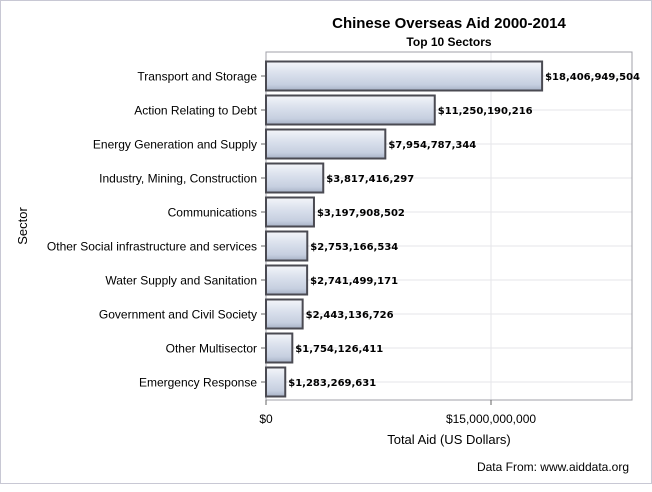  What do you see at coordinates (197, 77) in the screenshot?
I see `category-label: Transport and Storage` at bounding box center [197, 77].